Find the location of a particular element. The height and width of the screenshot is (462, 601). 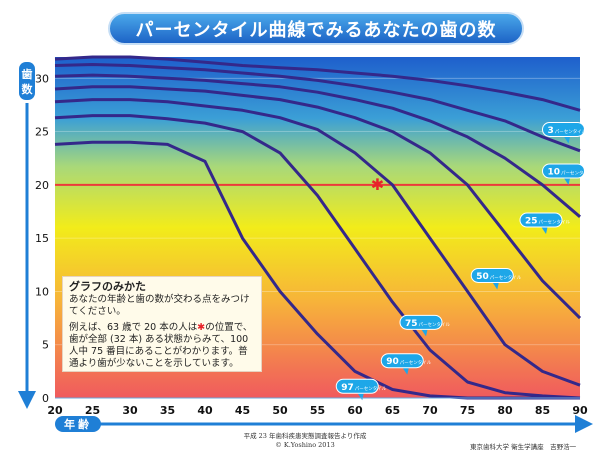

x-tick-label: 85 is located at coordinates (542, 410).